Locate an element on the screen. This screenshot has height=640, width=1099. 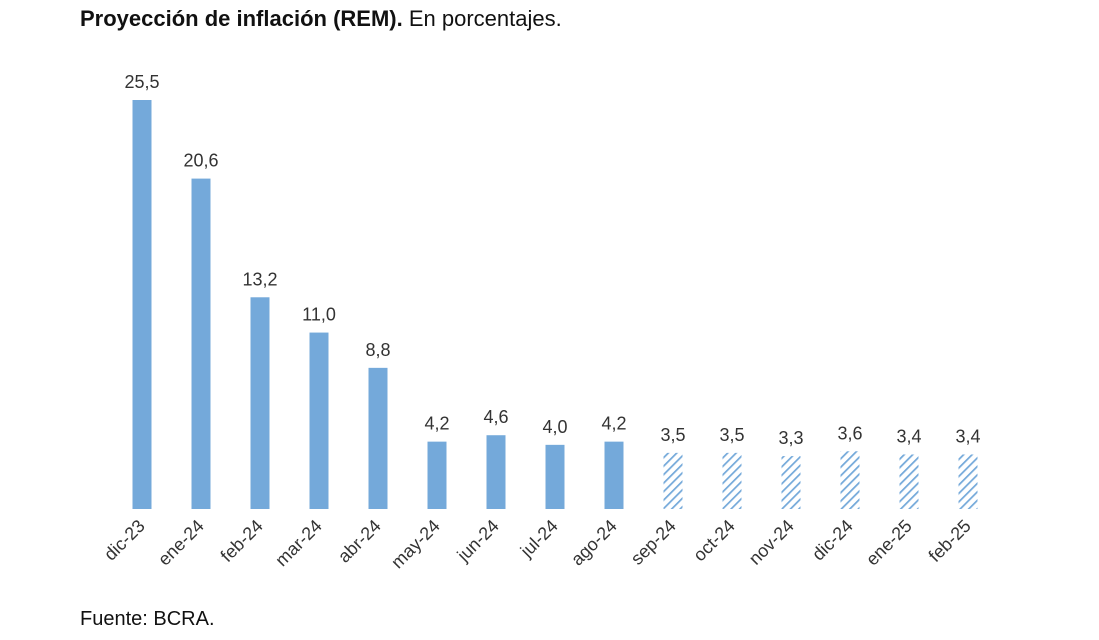
x-tick-sep-24: sep-24 is located at coordinates (653, 542).